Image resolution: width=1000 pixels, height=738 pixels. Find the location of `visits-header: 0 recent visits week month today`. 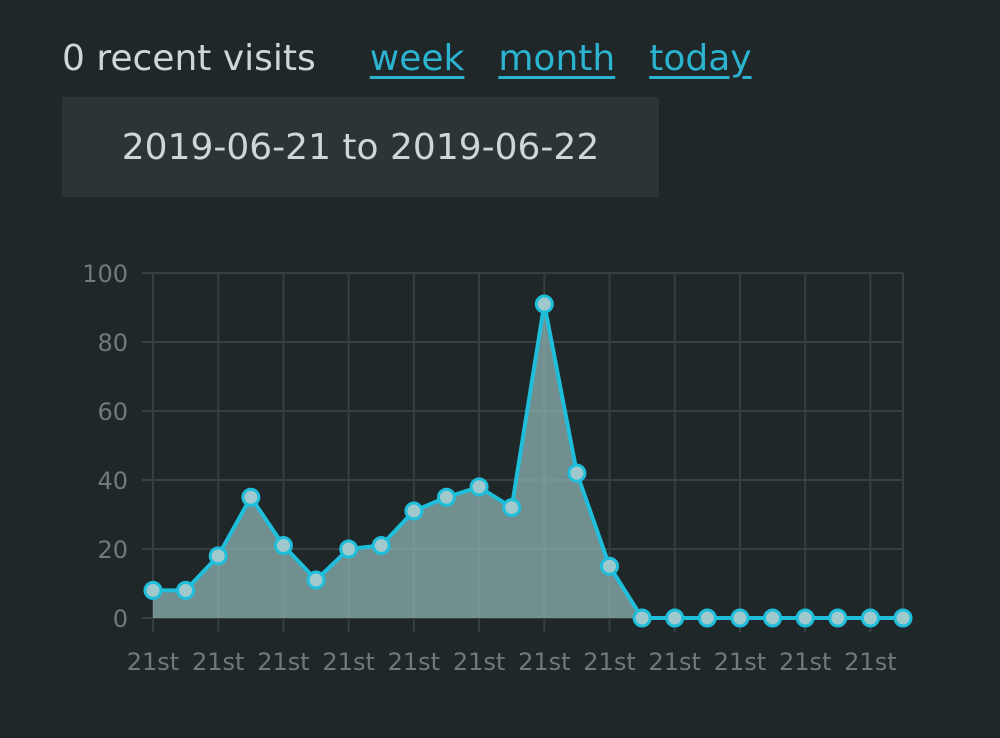

visits-header: 0 recent visits week month today is located at coordinates (424, 58).